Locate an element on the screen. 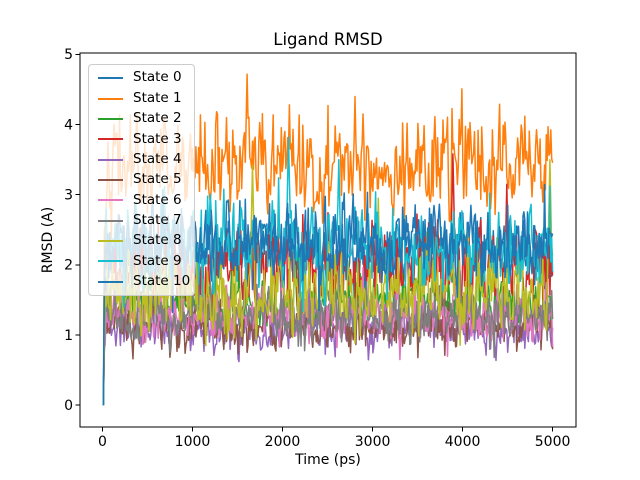  legend-entry-state-5: State 5 is located at coordinates (141, 179).